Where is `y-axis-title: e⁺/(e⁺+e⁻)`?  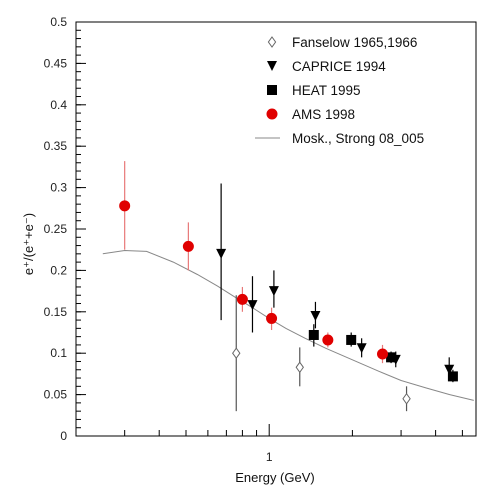
y-axis-title: e⁺/(e⁺+e⁻) is located at coordinates (28, 244).